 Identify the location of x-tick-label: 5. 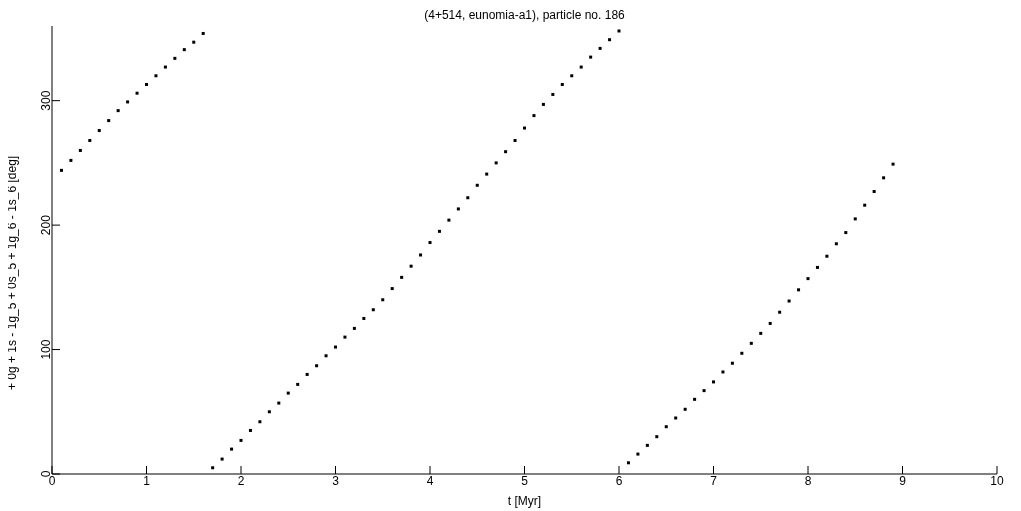
(525, 480).